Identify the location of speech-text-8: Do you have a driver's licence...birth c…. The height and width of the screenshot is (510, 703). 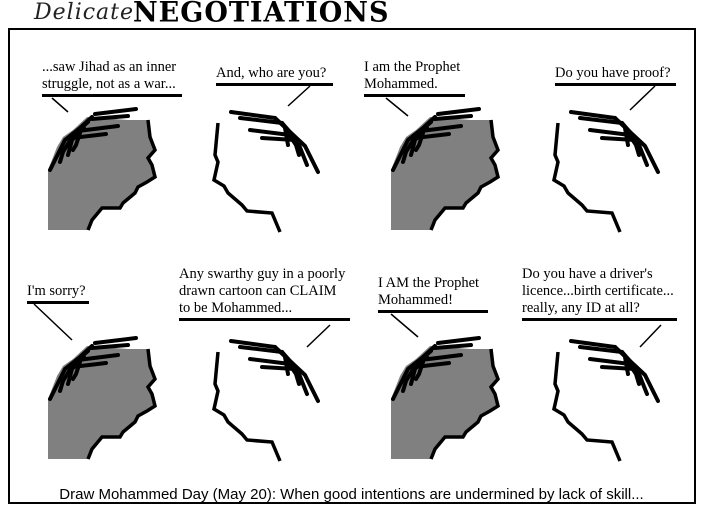
(599, 293).